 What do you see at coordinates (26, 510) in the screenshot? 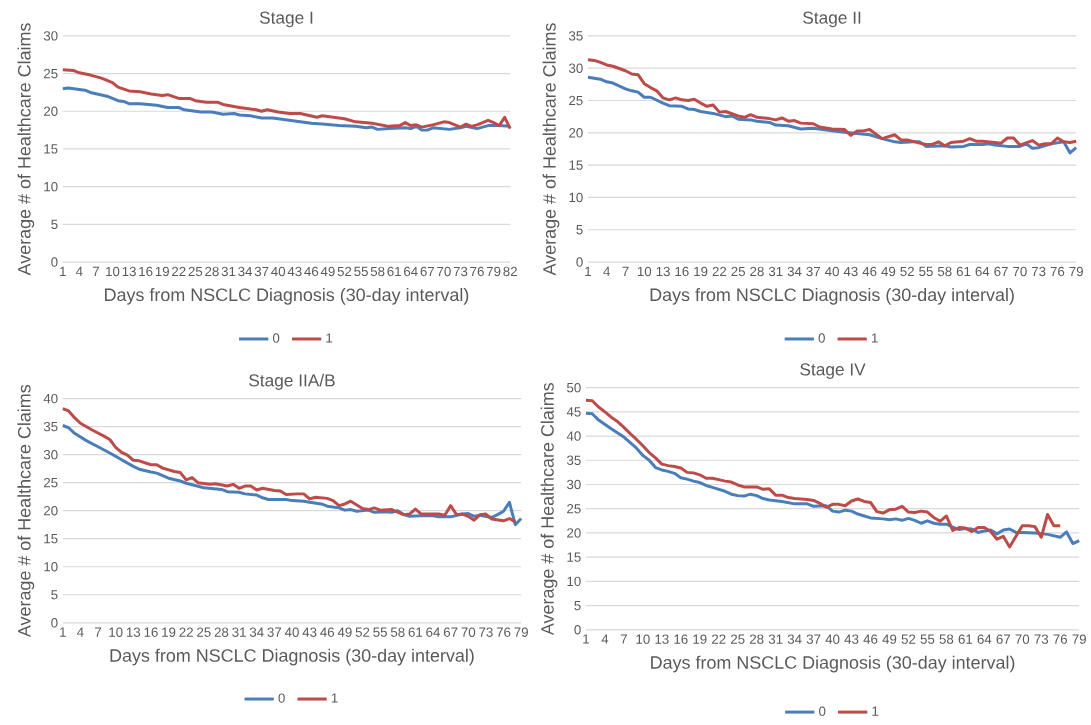
I see `y-axis-title: Average # of Healthcare Claims` at bounding box center [26, 510].